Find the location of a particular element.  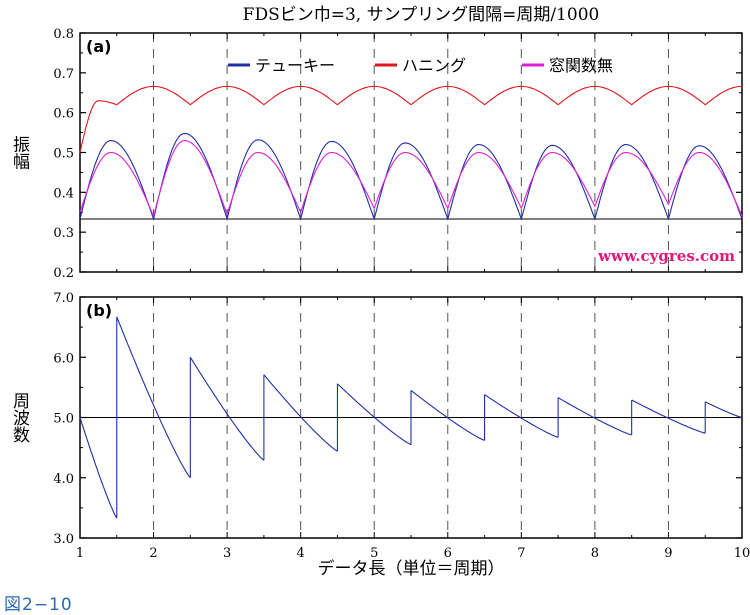

y-tick-label: 0.7 is located at coordinates (63, 74).